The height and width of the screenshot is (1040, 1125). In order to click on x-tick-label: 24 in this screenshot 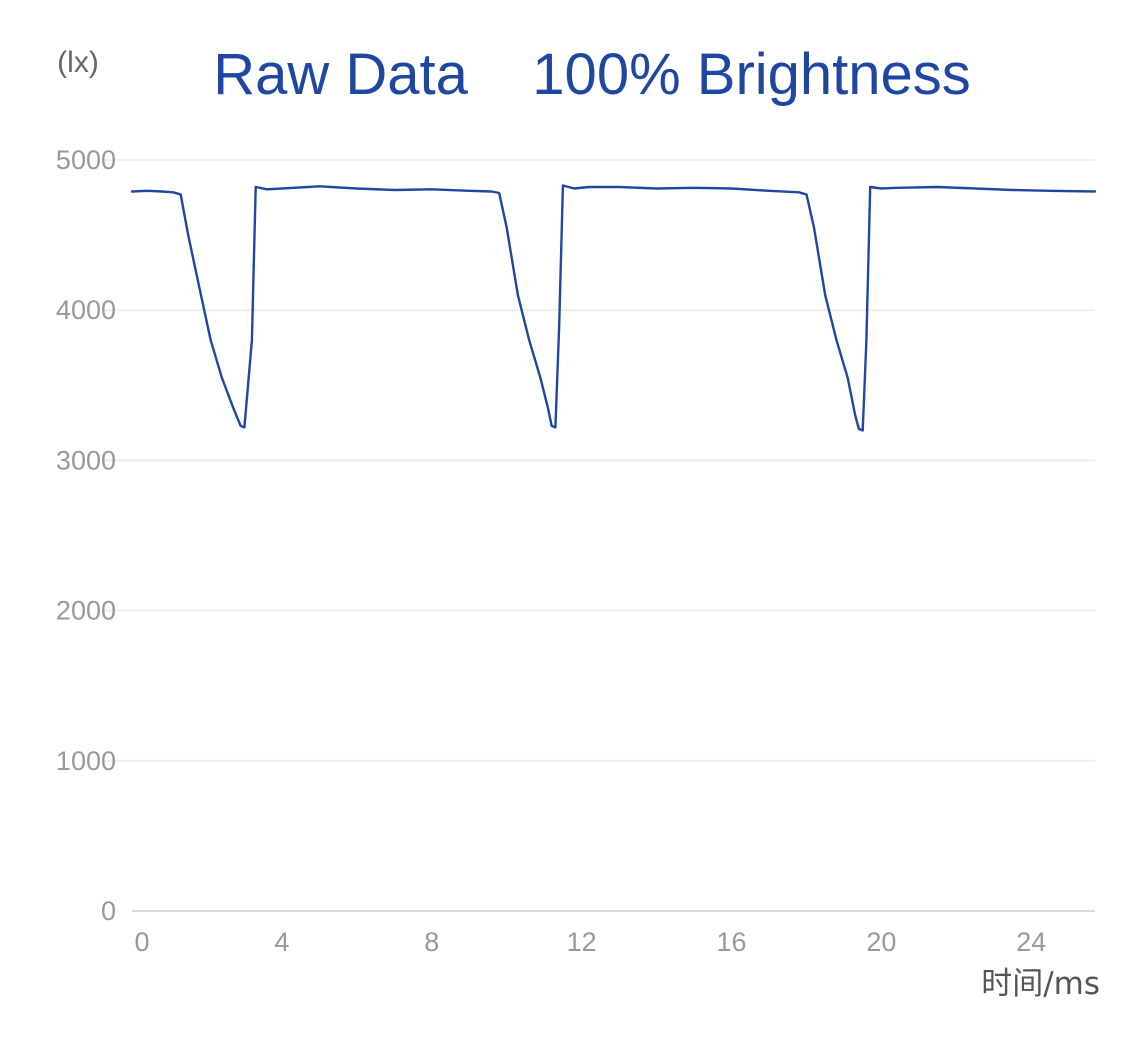, I will do `click(1031, 942)`.